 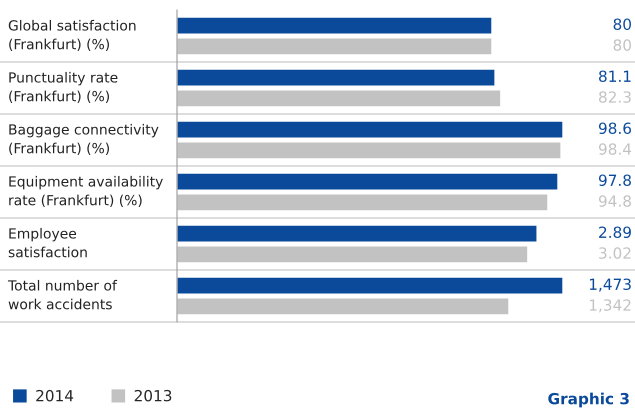 What do you see at coordinates (614, 201) in the screenshot?
I see `text: 94.8` at bounding box center [614, 201].